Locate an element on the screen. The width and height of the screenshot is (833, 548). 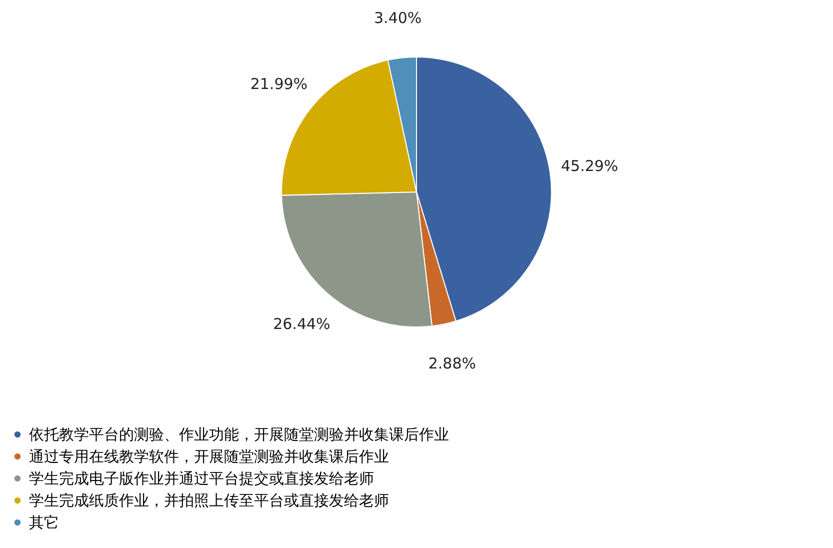
data-label: 26.44% is located at coordinates (301, 324).